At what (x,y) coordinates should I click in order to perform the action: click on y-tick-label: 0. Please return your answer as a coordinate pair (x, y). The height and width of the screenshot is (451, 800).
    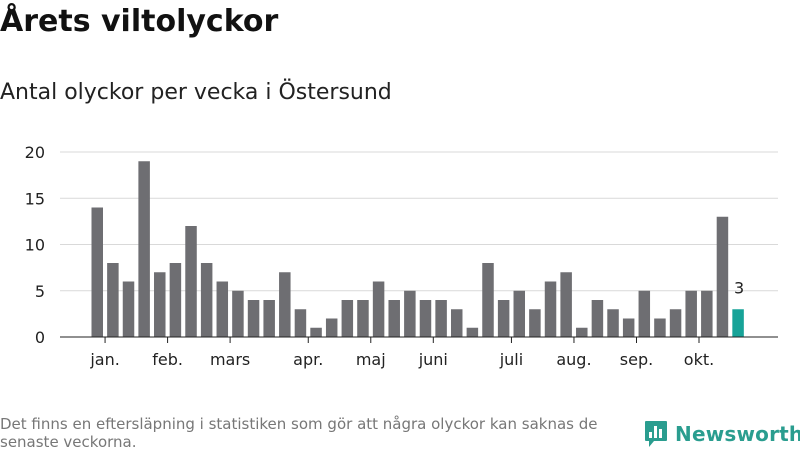
    Looking at the image, I should click on (40, 337).